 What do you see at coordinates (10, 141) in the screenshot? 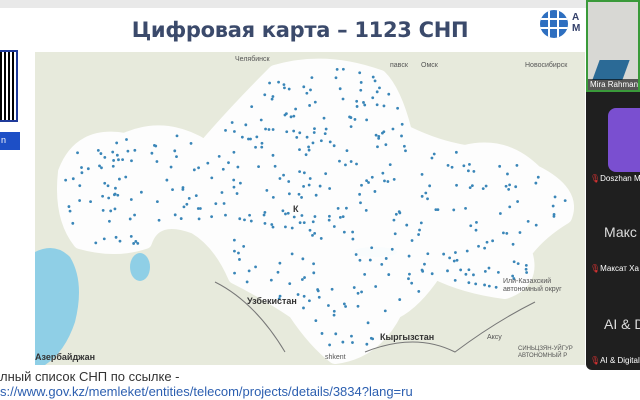
I see `qr-button: n` at bounding box center [10, 141].